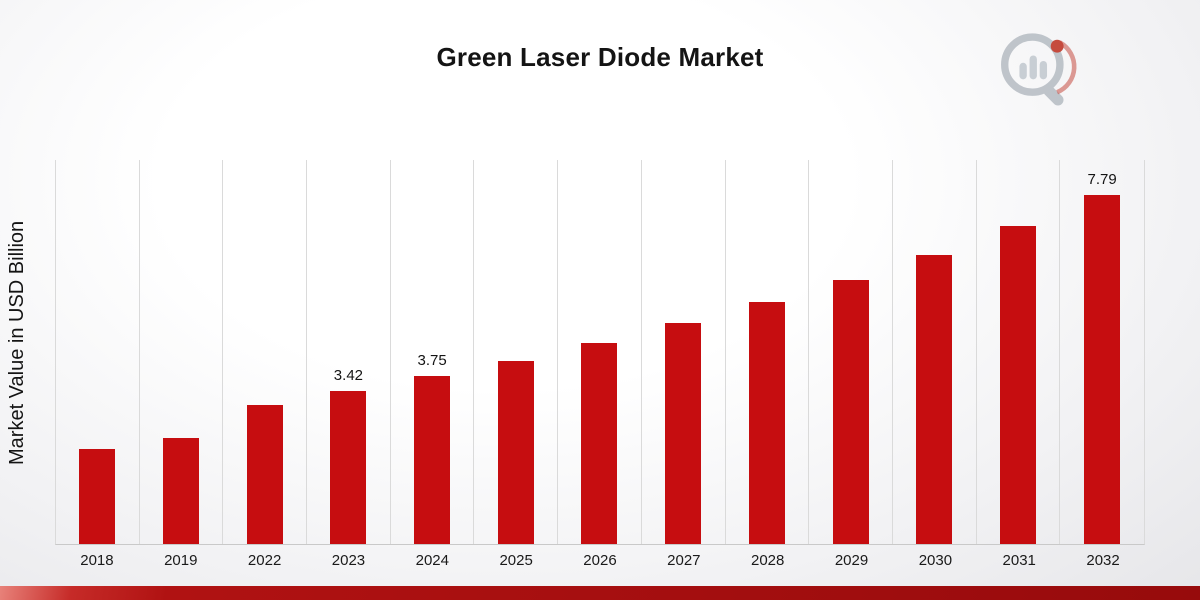  I want to click on x-tick-2018: 2018, so click(97, 560).